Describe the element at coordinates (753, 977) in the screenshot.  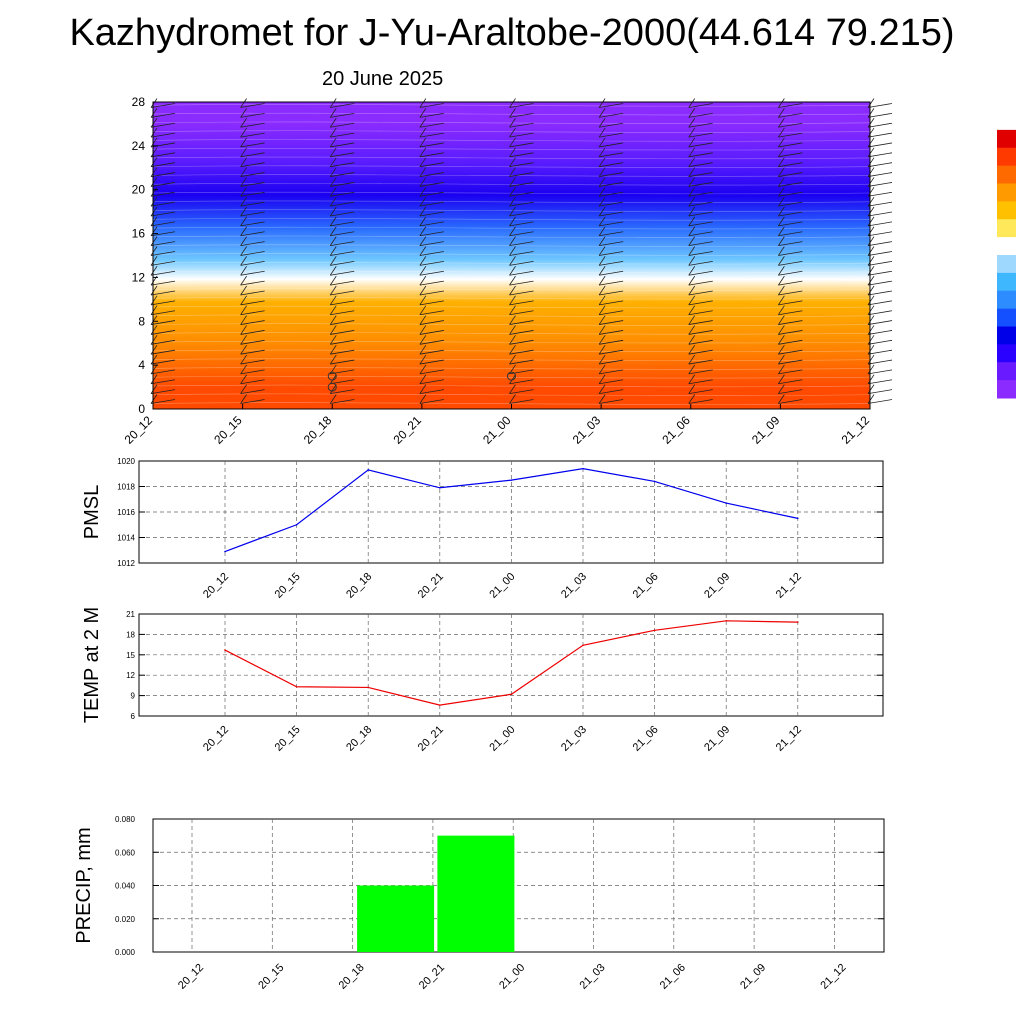
I see `x-tick-label: 21_09` at that location.